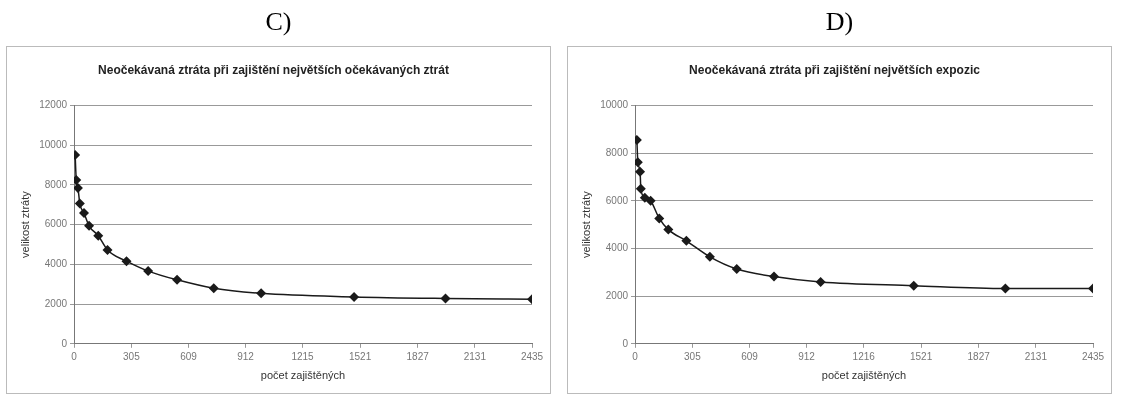 Image resolution: width=1126 pixels, height=400 pixels. What do you see at coordinates (53, 105) in the screenshot?
I see `y-tick-label: 12000` at bounding box center [53, 105].